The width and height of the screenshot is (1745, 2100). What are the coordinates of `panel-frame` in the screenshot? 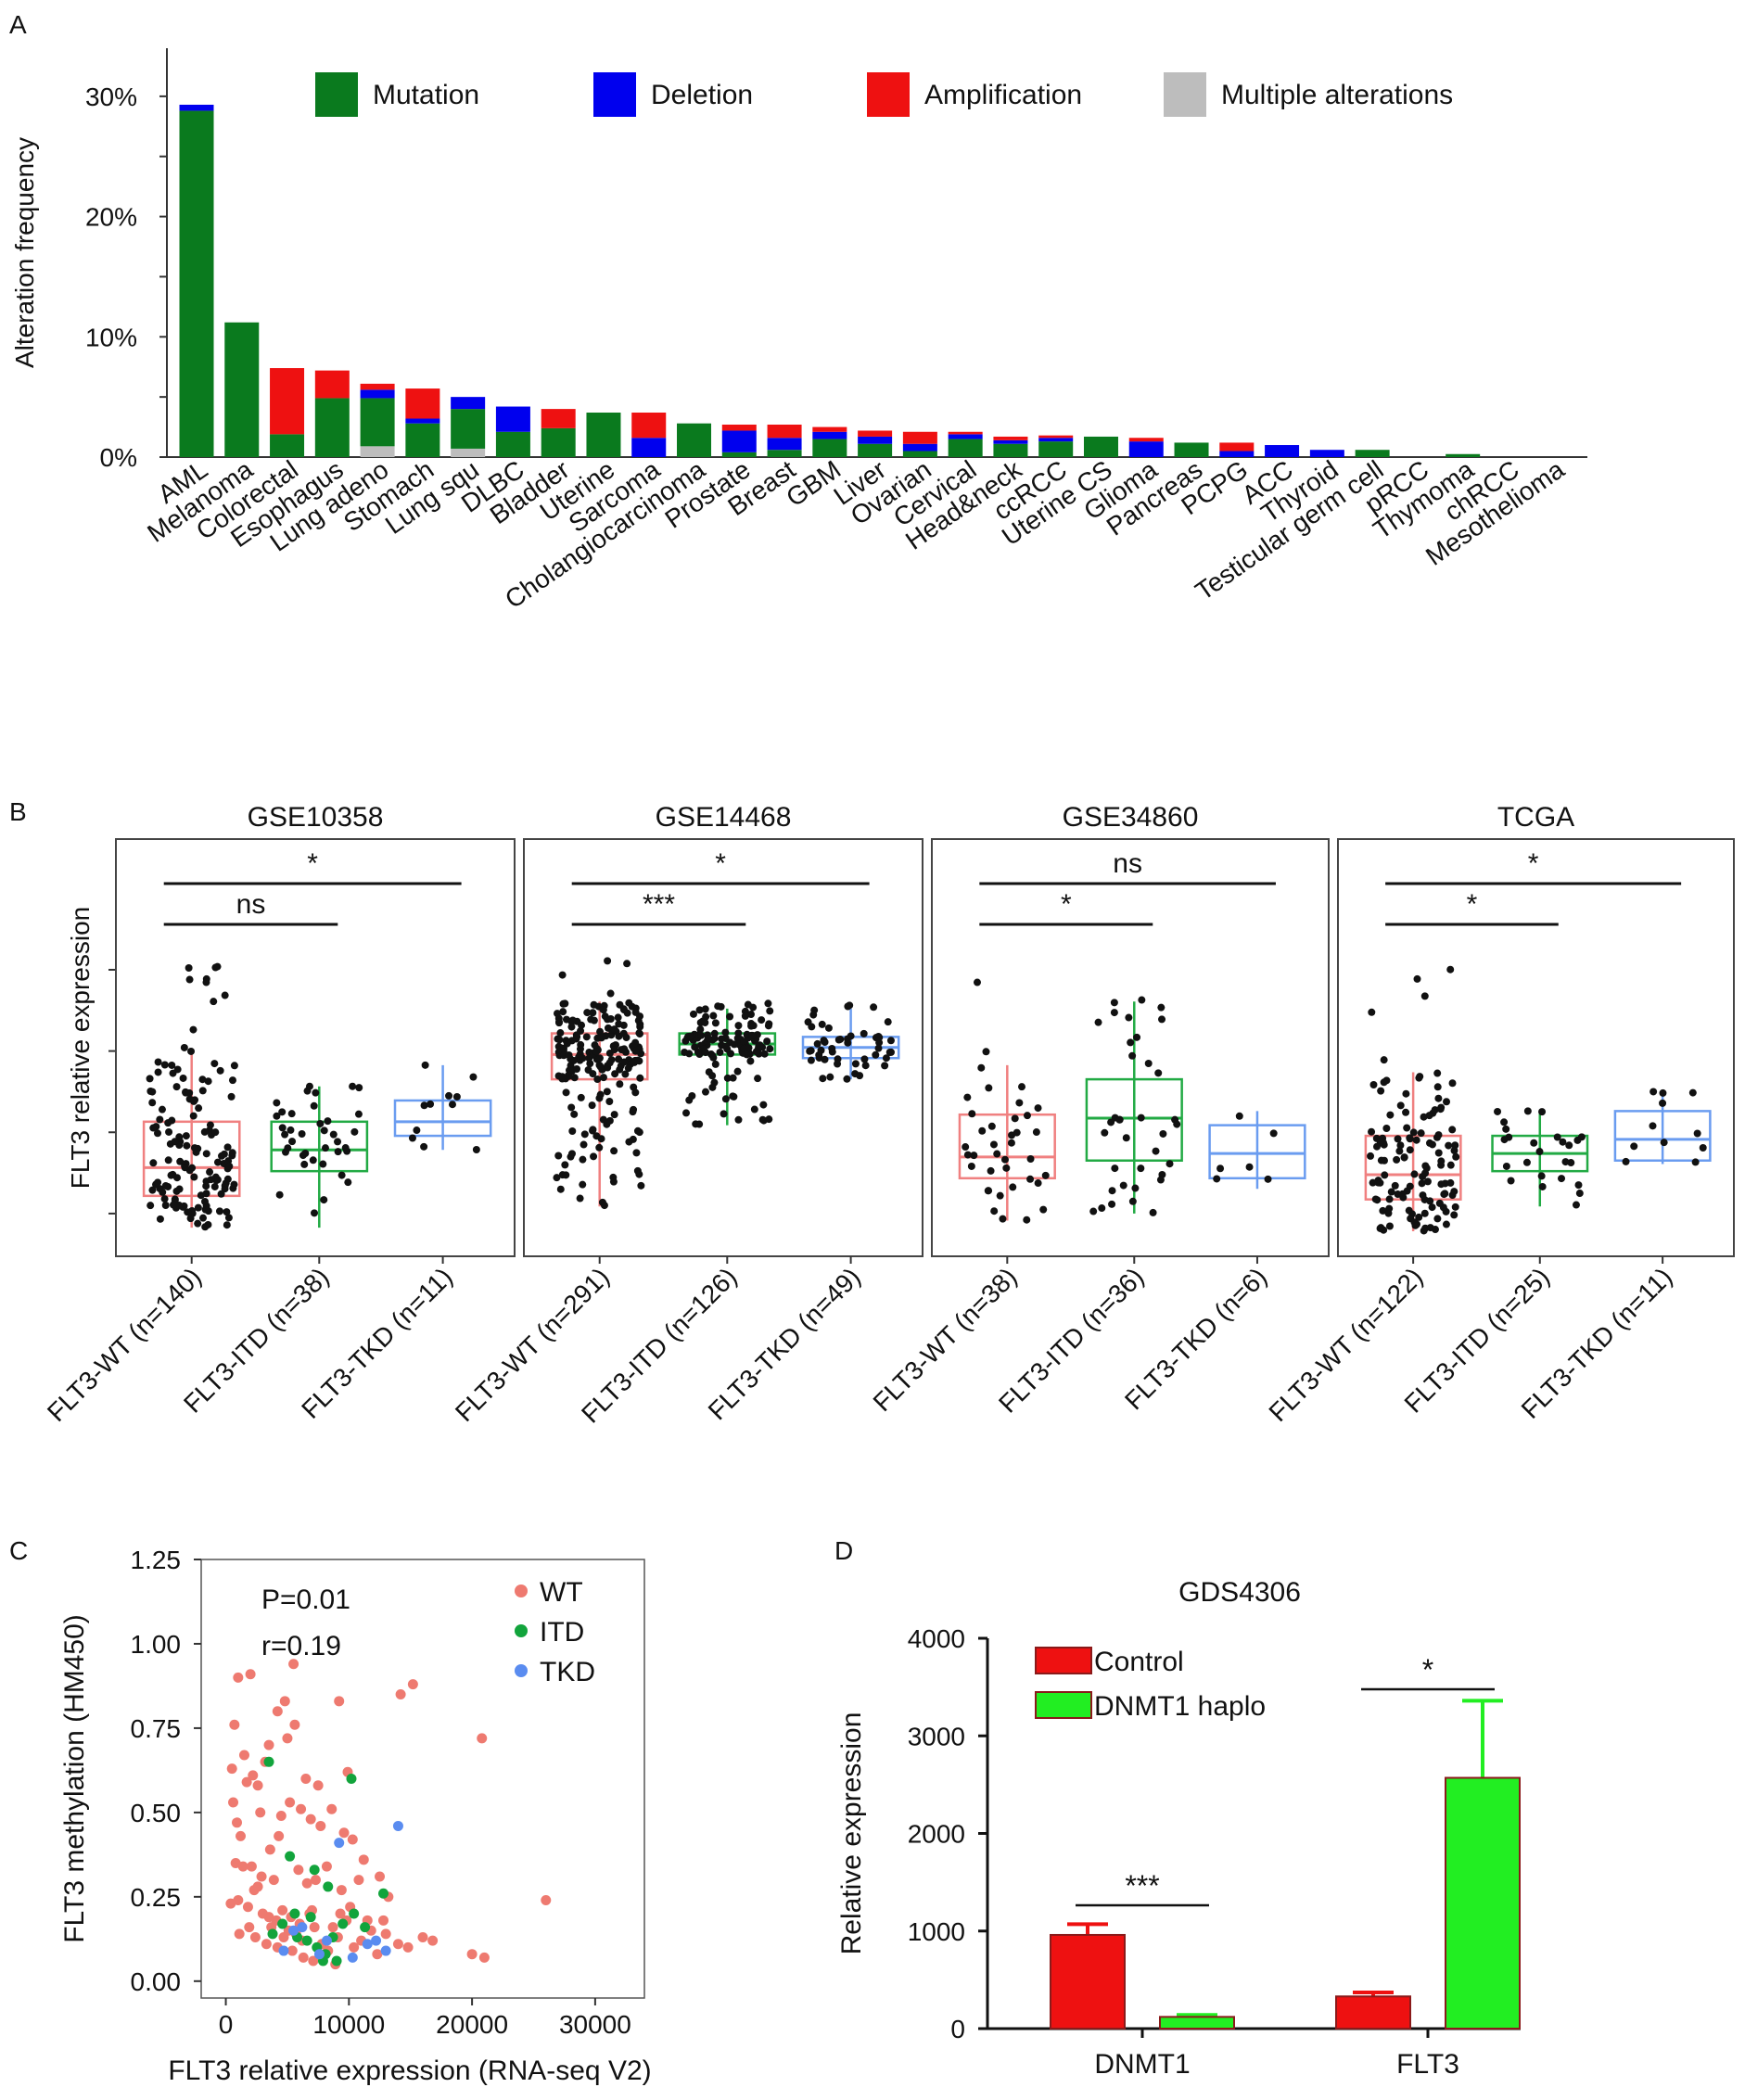 It's located at (723, 1047).